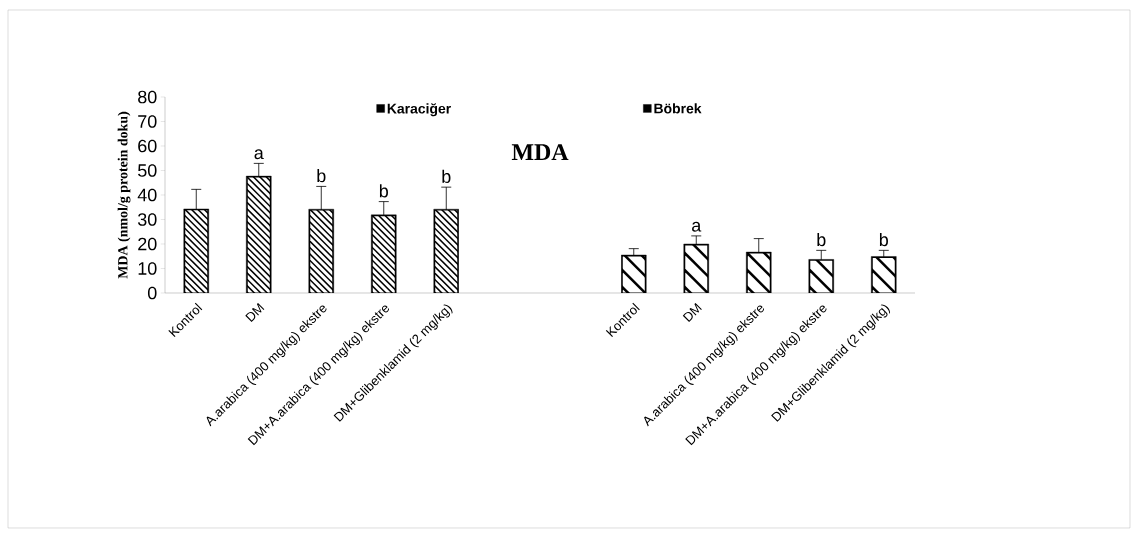 This screenshot has height=538, width=1138. What do you see at coordinates (419, 110) in the screenshot?
I see `legend-label: Karaciğer` at bounding box center [419, 110].